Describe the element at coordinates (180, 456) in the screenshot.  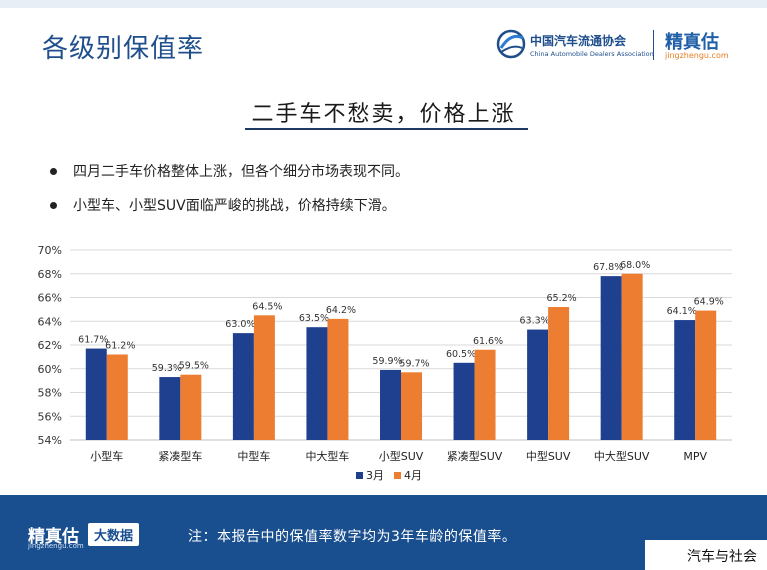
I see `x-tick-label: 紧凑型车` at that location.